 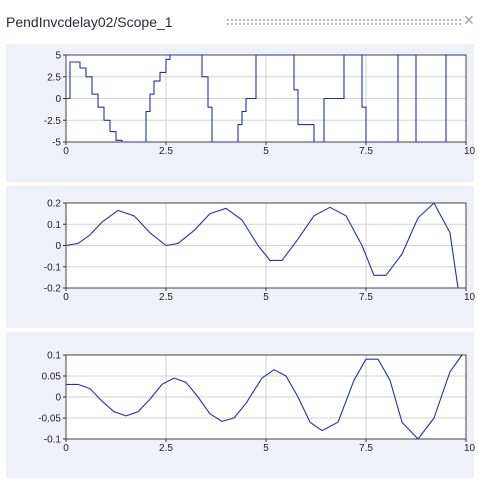 What do you see at coordinates (54, 204) in the screenshot?
I see `y-tick-label: 0.2` at bounding box center [54, 204].